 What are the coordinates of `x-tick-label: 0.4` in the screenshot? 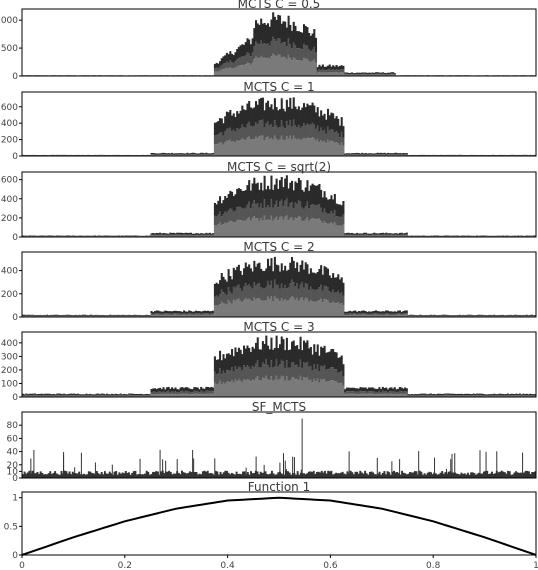 It's located at (227, 565).